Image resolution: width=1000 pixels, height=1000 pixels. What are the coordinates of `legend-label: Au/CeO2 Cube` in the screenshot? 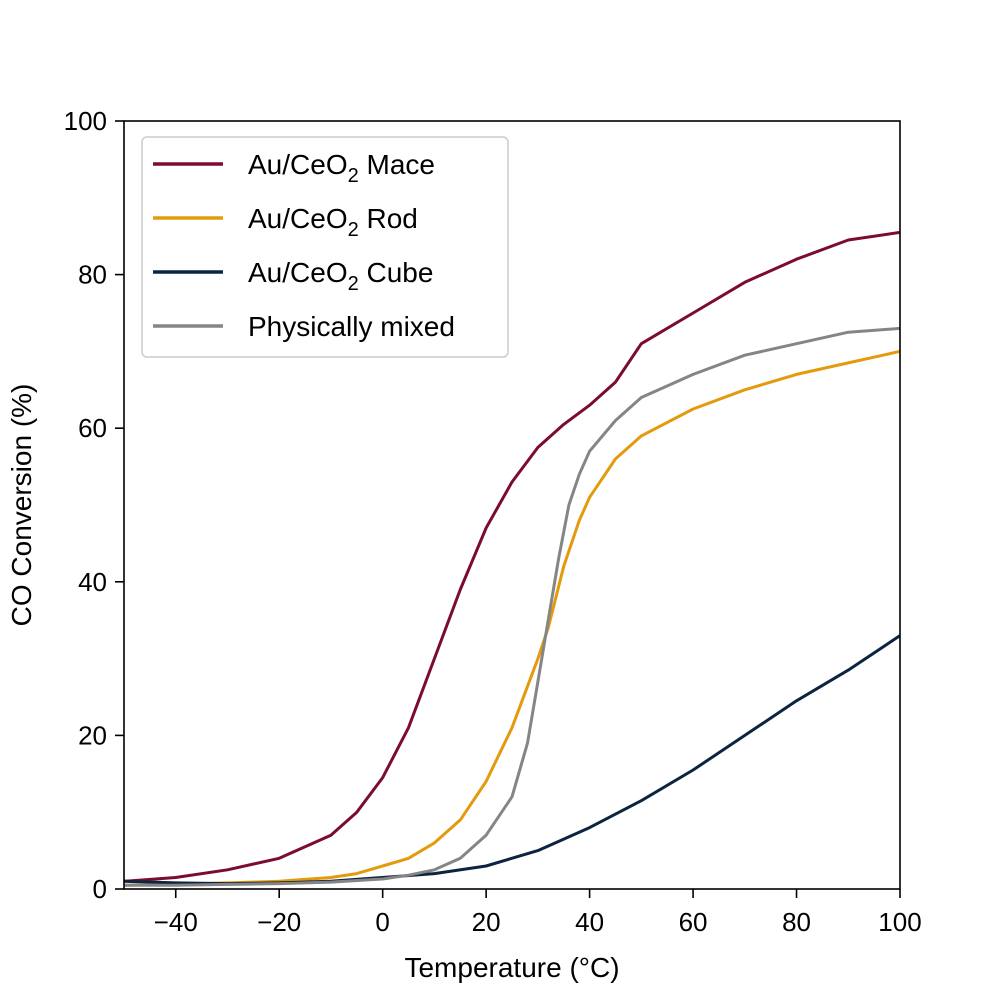 It's located at (340, 276).